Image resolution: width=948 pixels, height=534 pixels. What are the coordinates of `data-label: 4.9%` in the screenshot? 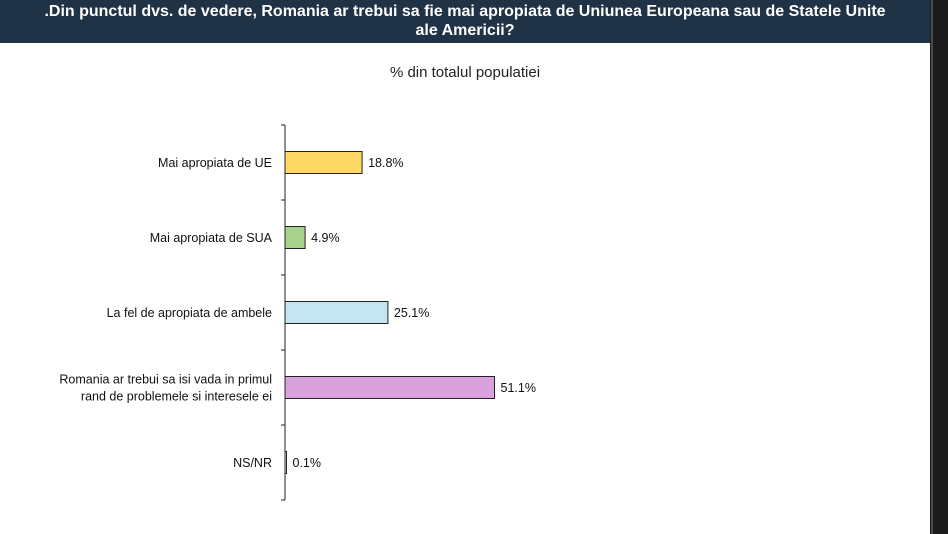 It's located at (325, 238).